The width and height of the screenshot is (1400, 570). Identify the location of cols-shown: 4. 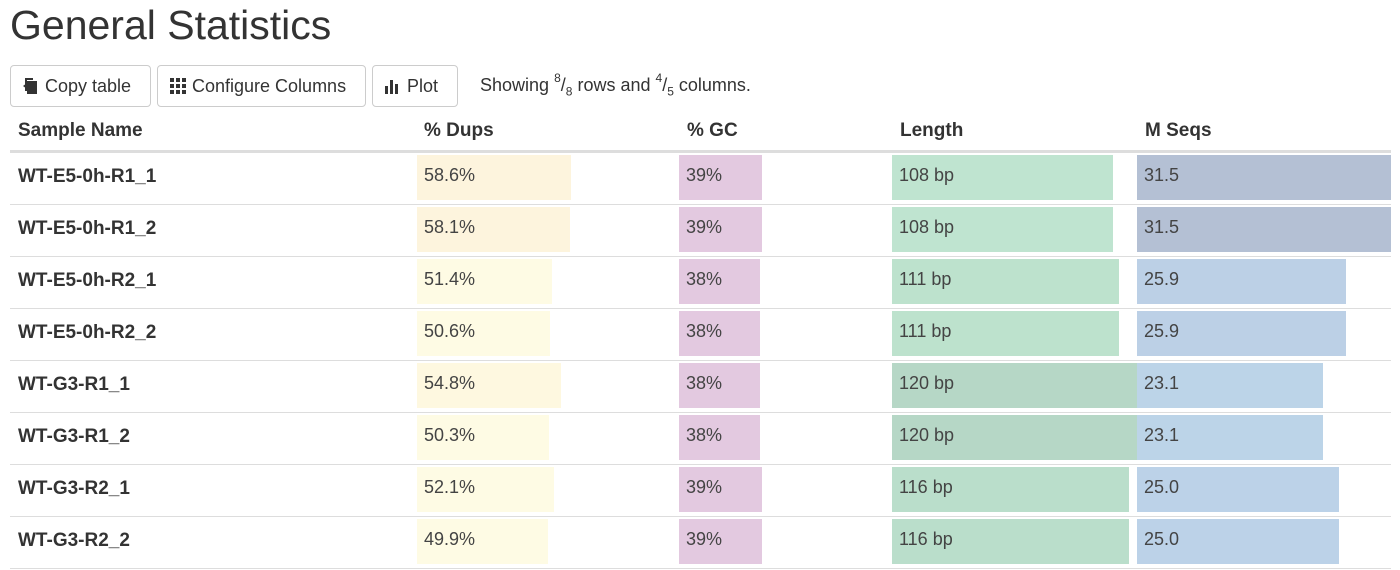
(659, 78).